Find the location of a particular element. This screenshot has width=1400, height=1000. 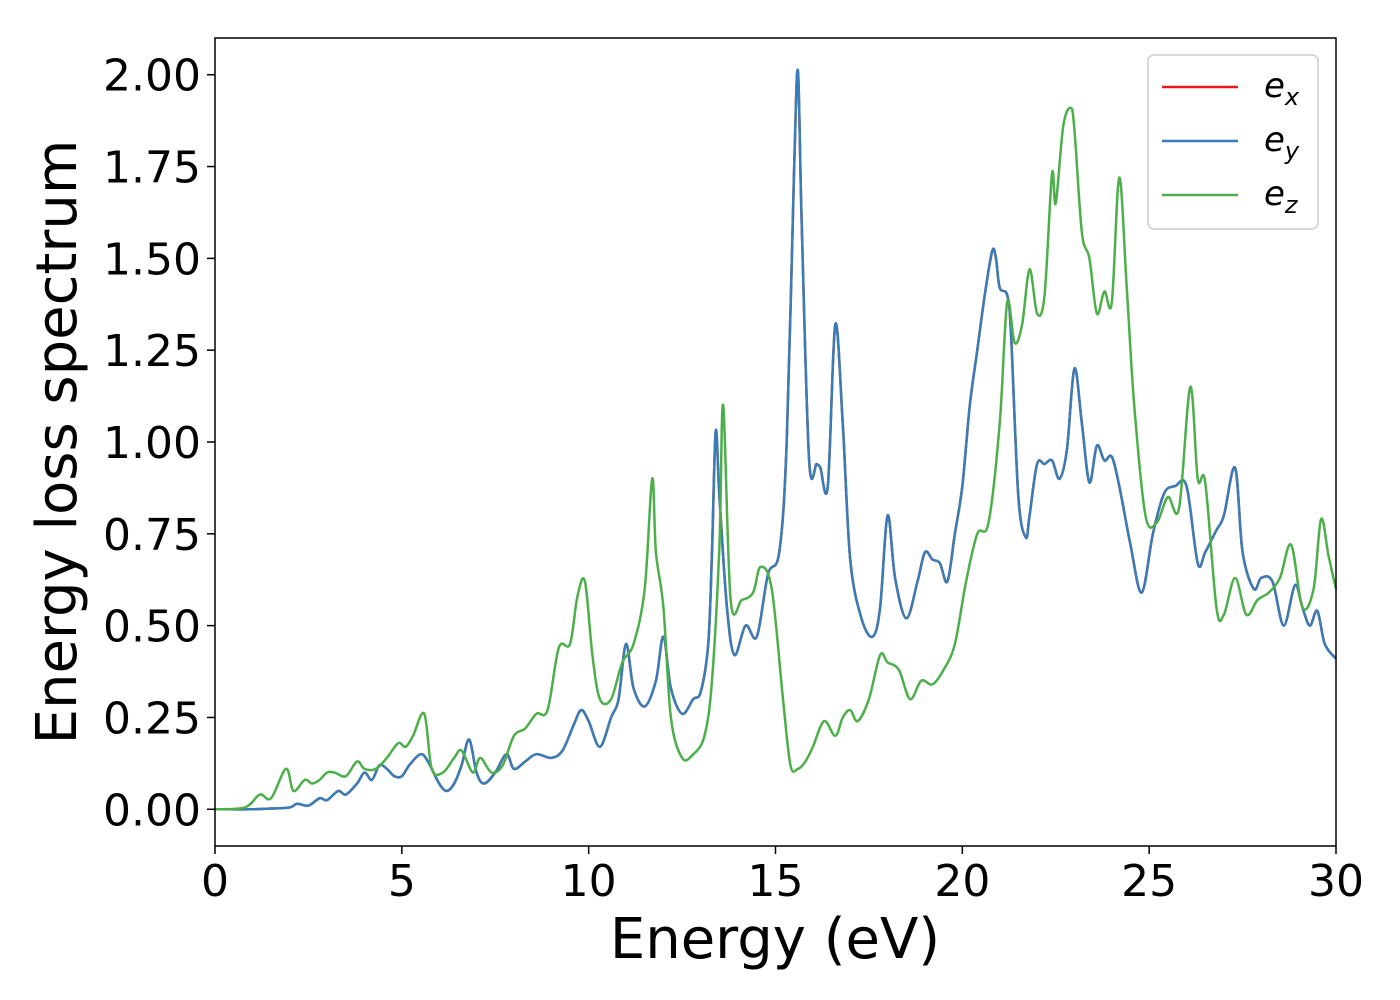

legend-label-subscript: x is located at coordinates (1292, 97).